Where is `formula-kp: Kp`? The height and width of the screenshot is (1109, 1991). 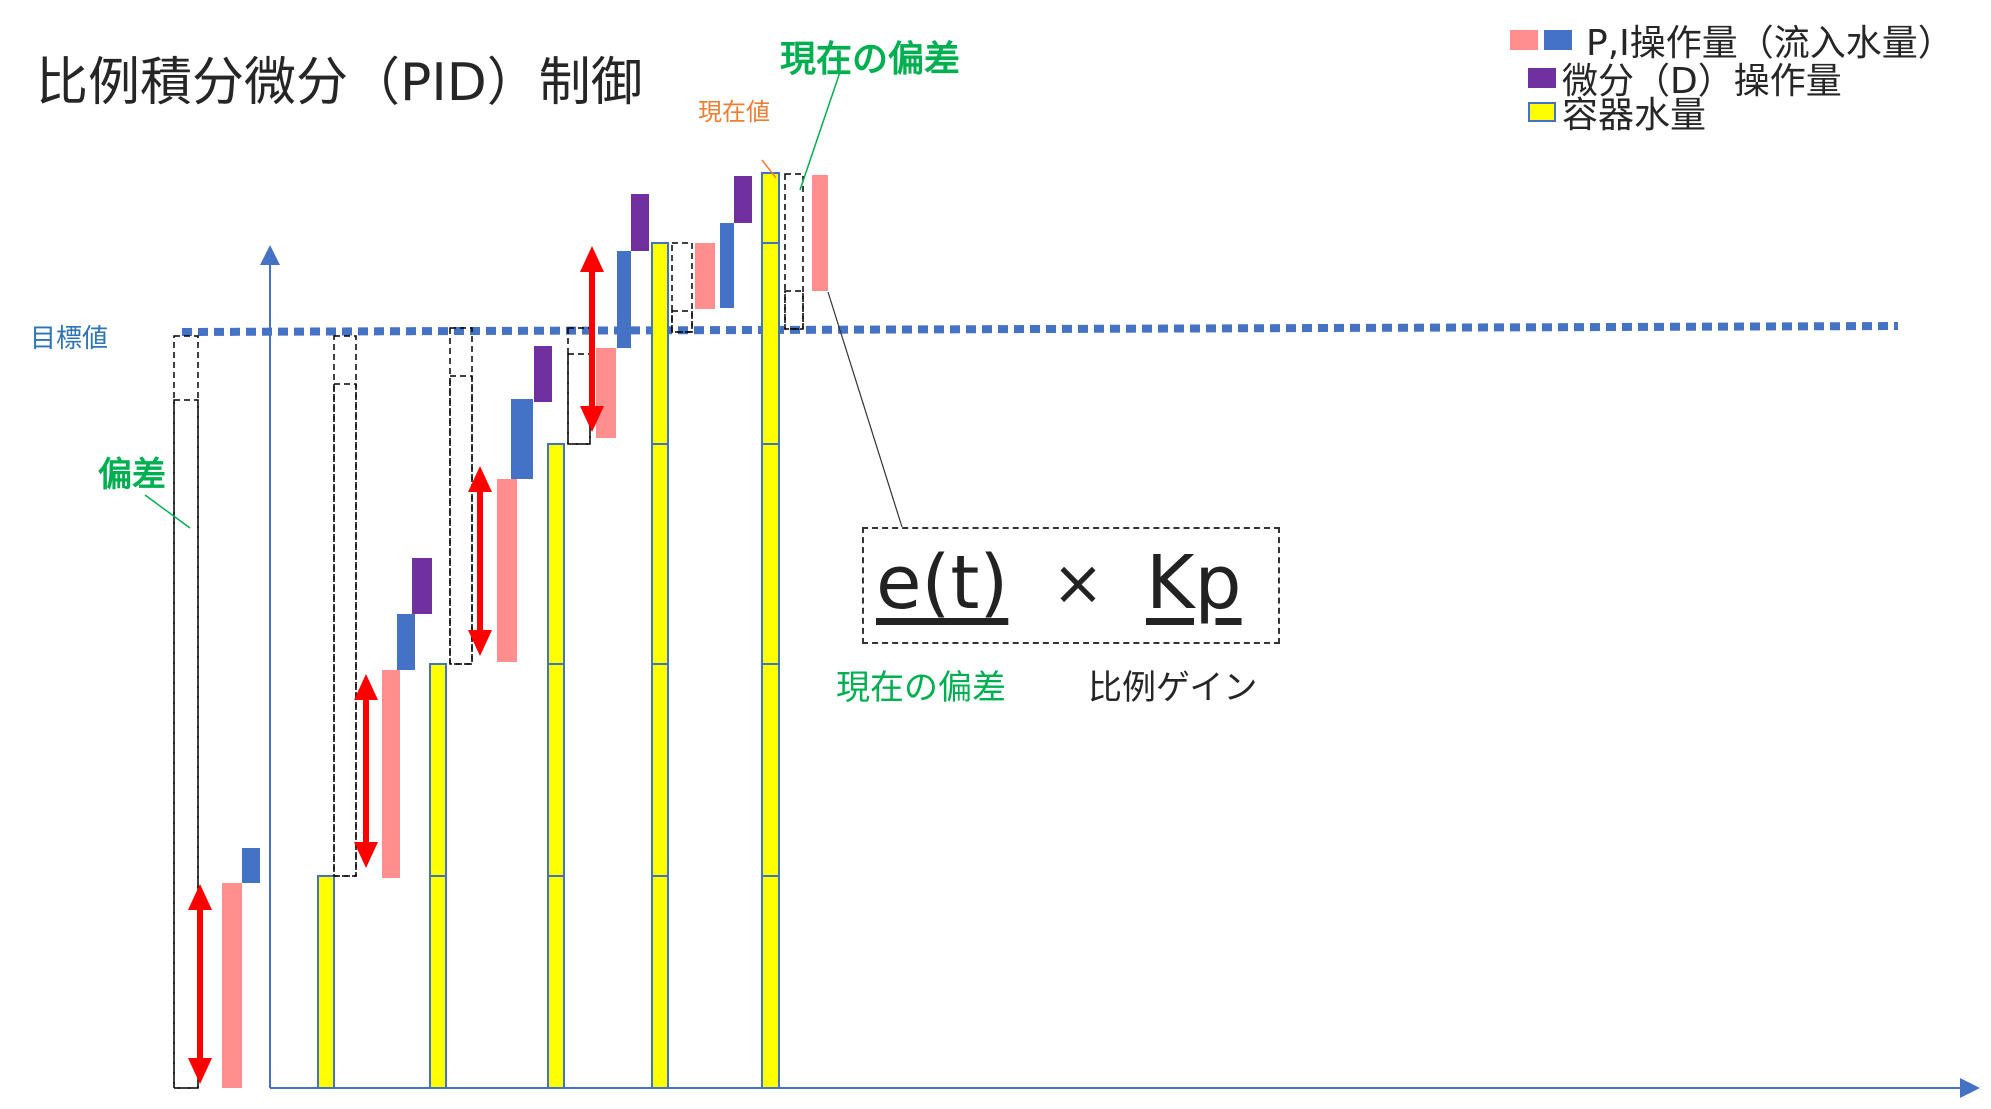
formula-kp: Kp is located at coordinates (1194, 583).